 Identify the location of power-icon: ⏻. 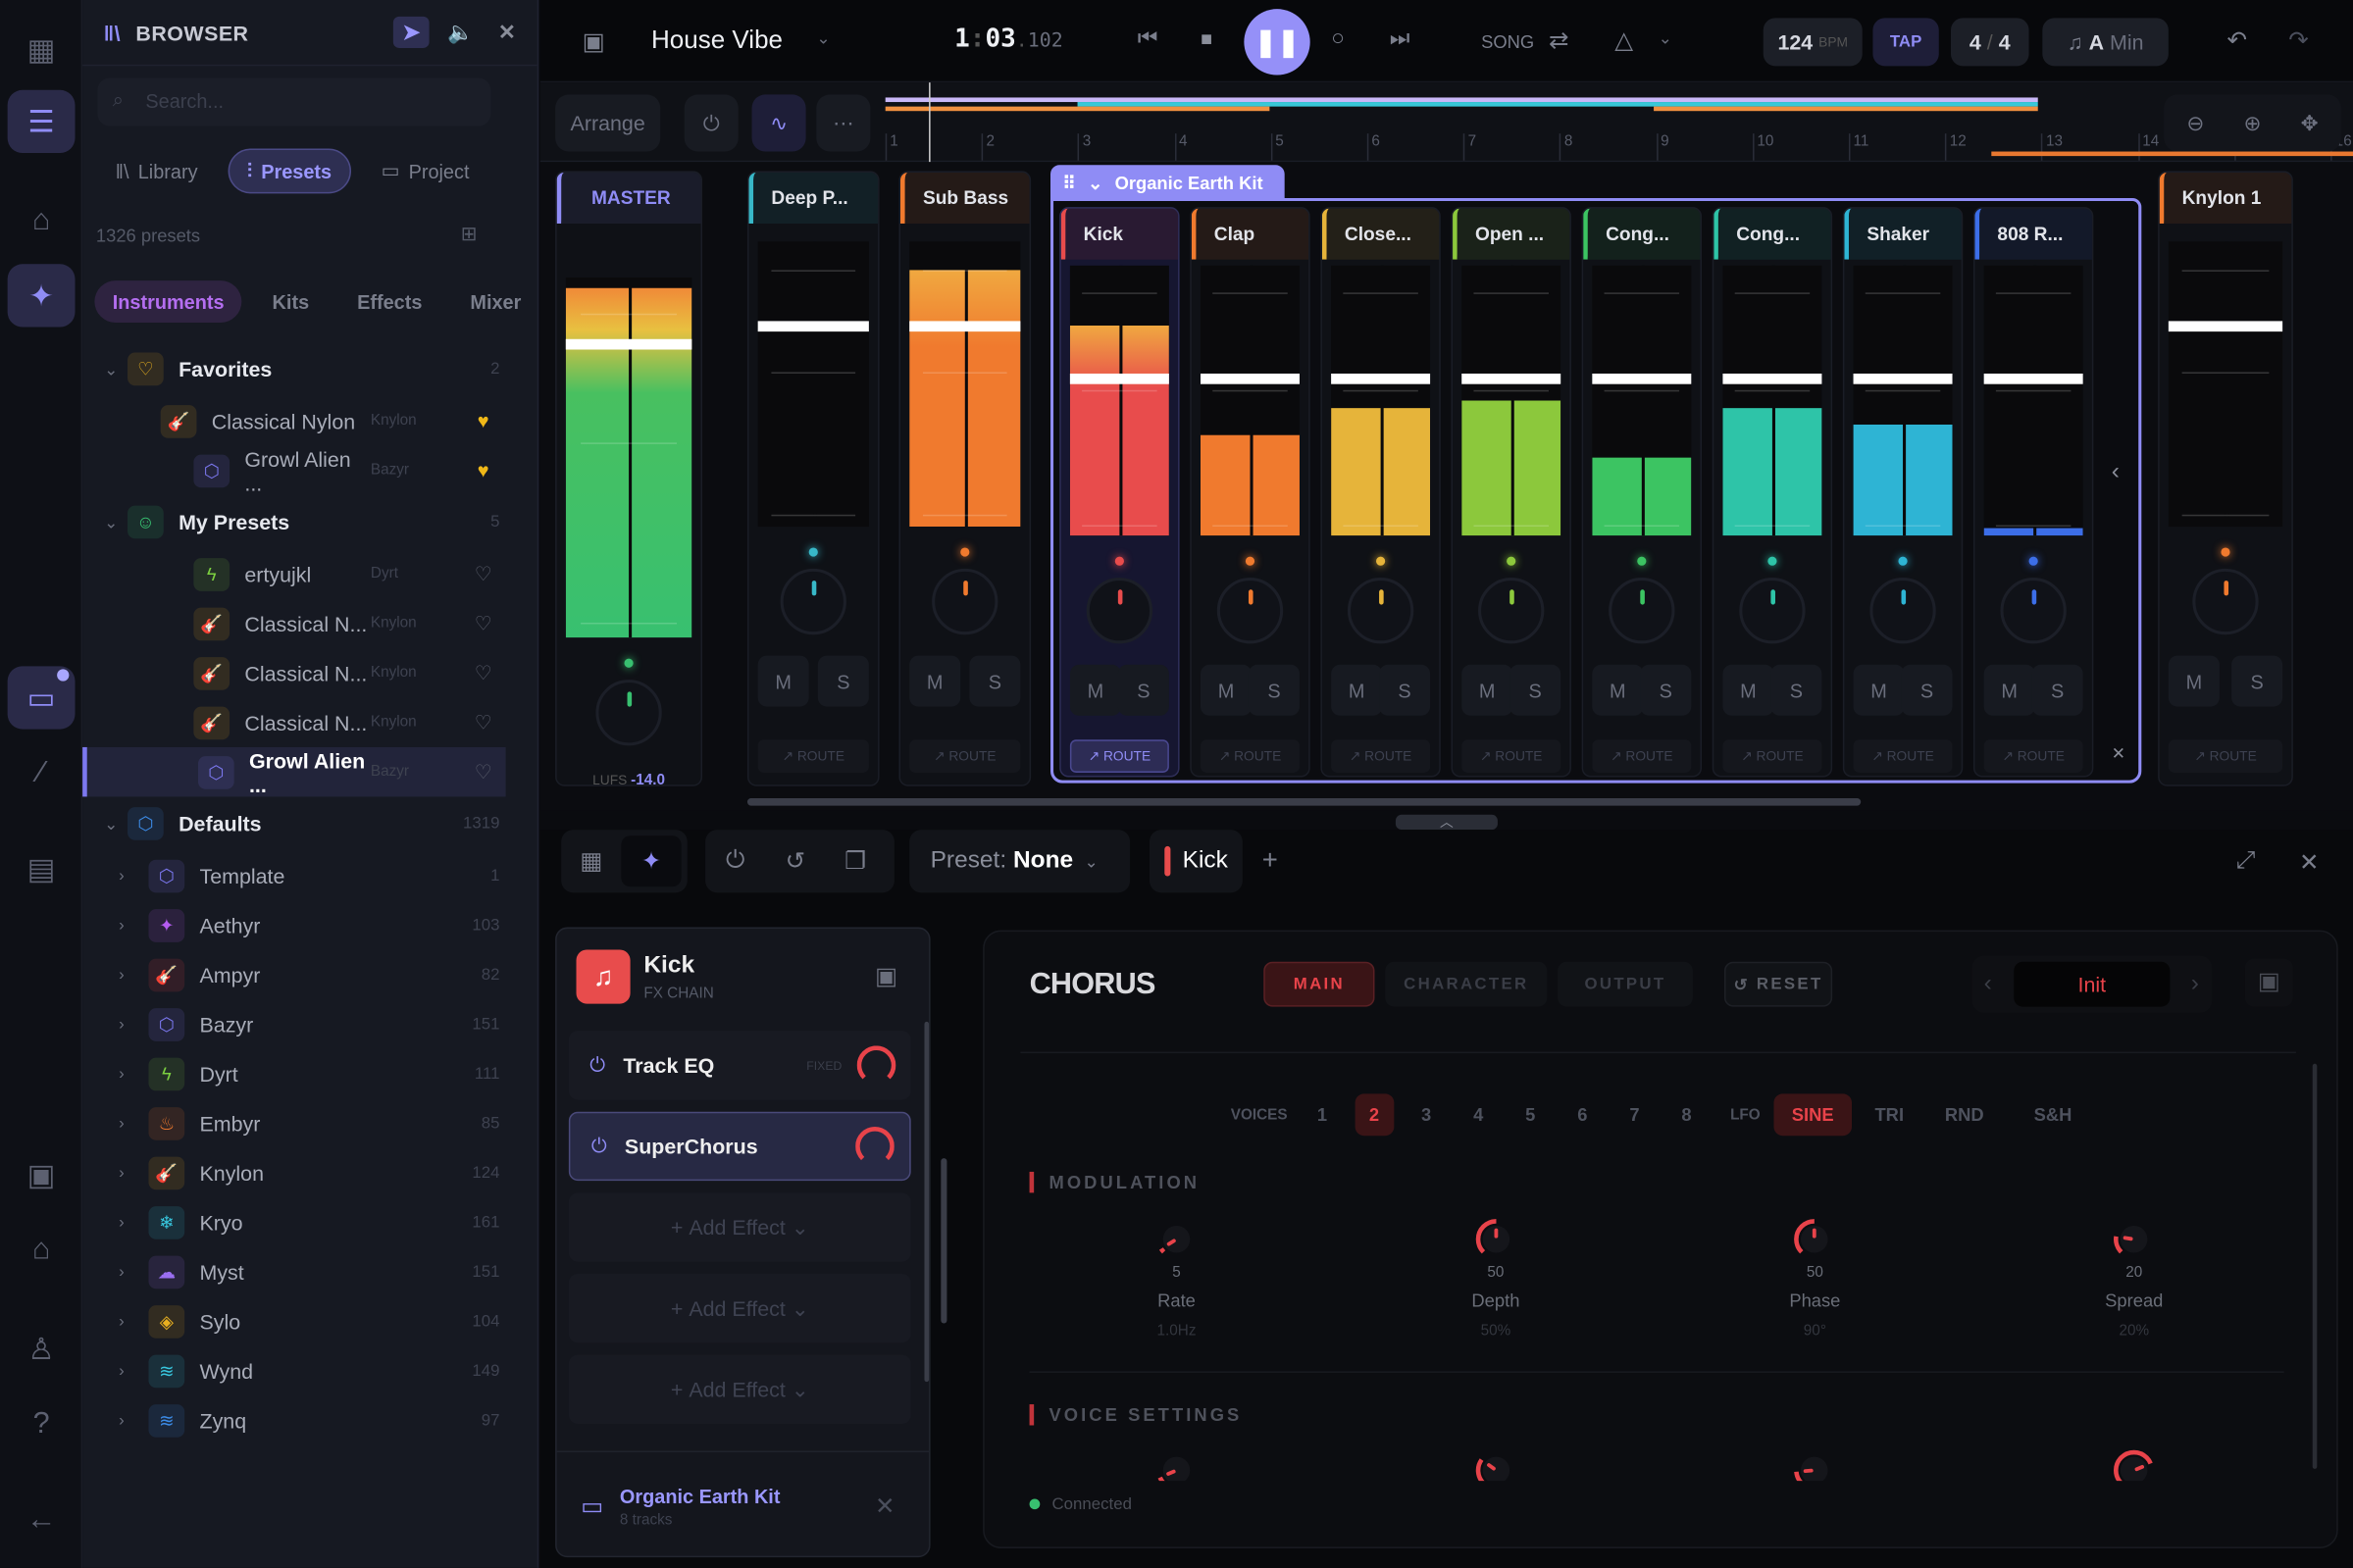
(735, 860).